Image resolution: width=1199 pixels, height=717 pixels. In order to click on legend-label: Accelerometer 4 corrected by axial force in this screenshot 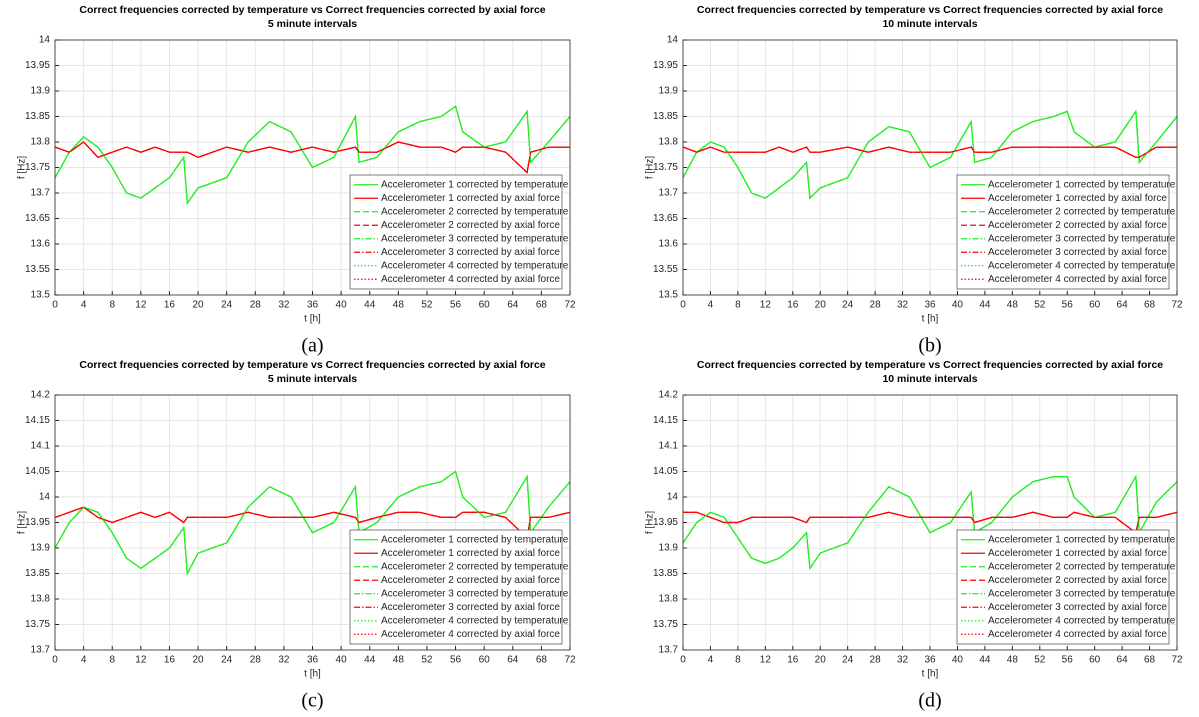, I will do `click(470, 279)`.